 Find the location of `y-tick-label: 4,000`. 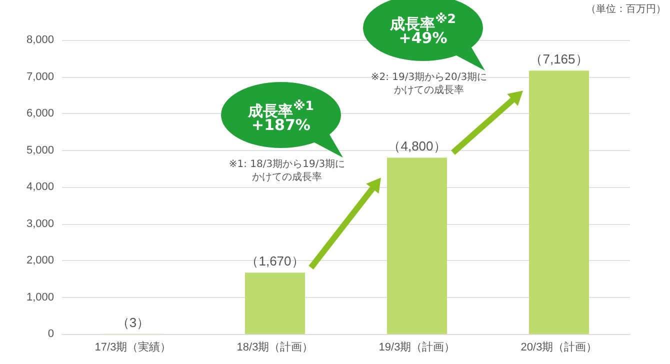

y-tick-label: 4,000 is located at coordinates (40, 187).